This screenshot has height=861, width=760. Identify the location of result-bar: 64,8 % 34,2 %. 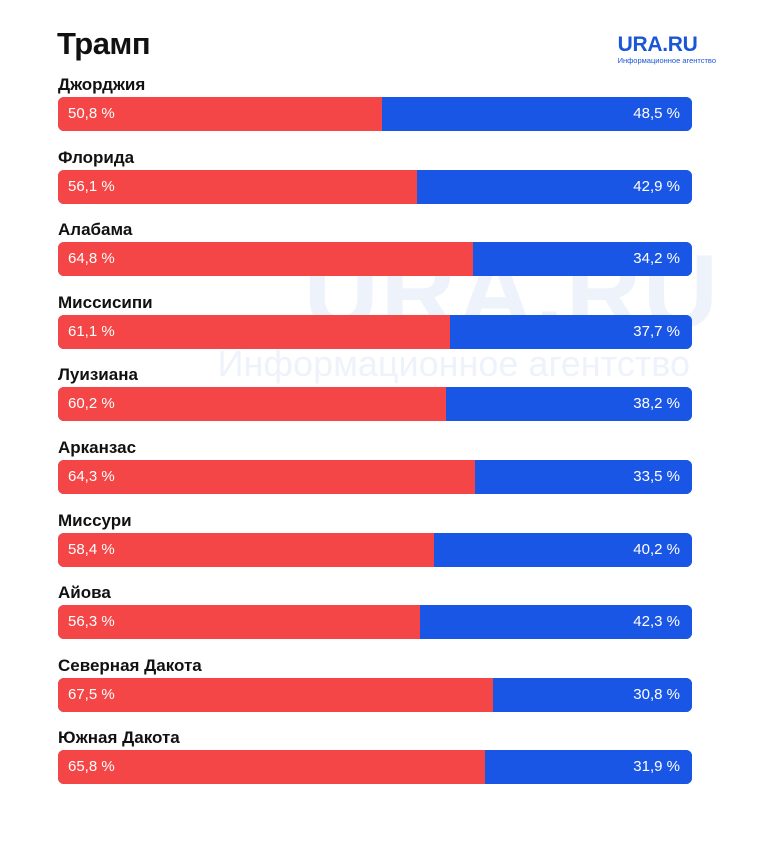
(375, 259).